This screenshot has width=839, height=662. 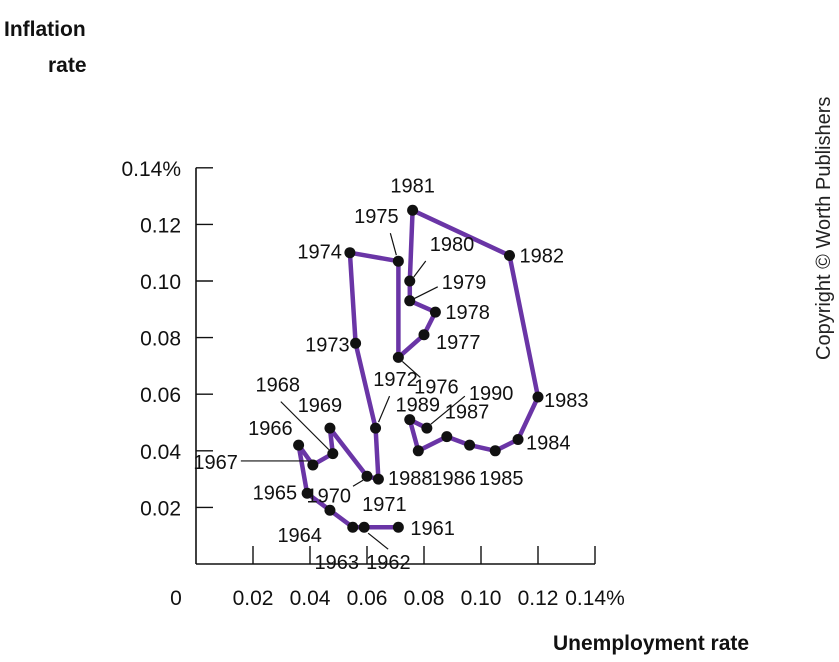 I want to click on point-1982, so click(x=509, y=256).